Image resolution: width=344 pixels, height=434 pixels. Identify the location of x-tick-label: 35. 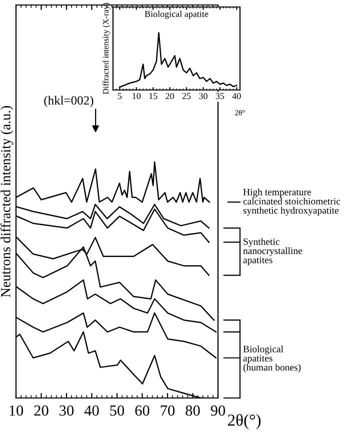
(220, 96).